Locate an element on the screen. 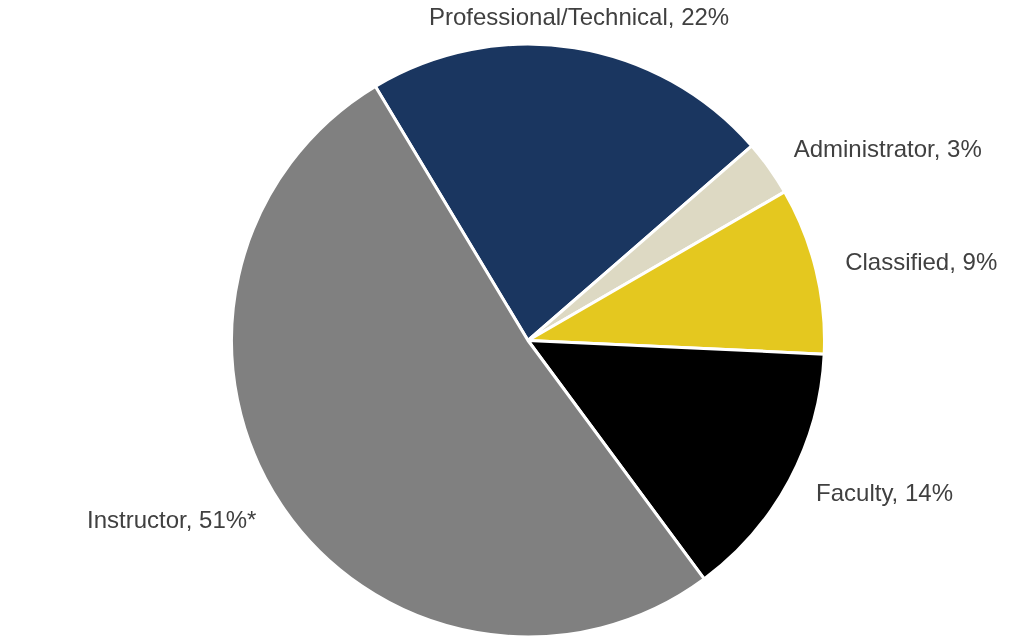  slice-label: Professional/Technical, 22% is located at coordinates (579, 16).